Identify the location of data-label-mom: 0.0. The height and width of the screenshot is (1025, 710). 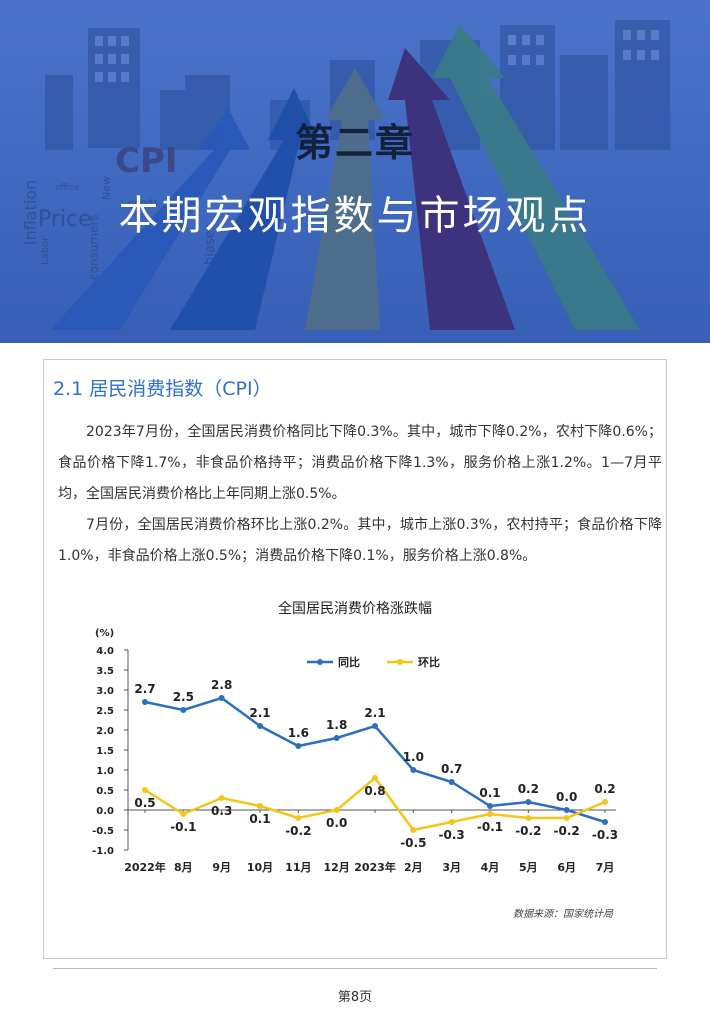
(336, 823).